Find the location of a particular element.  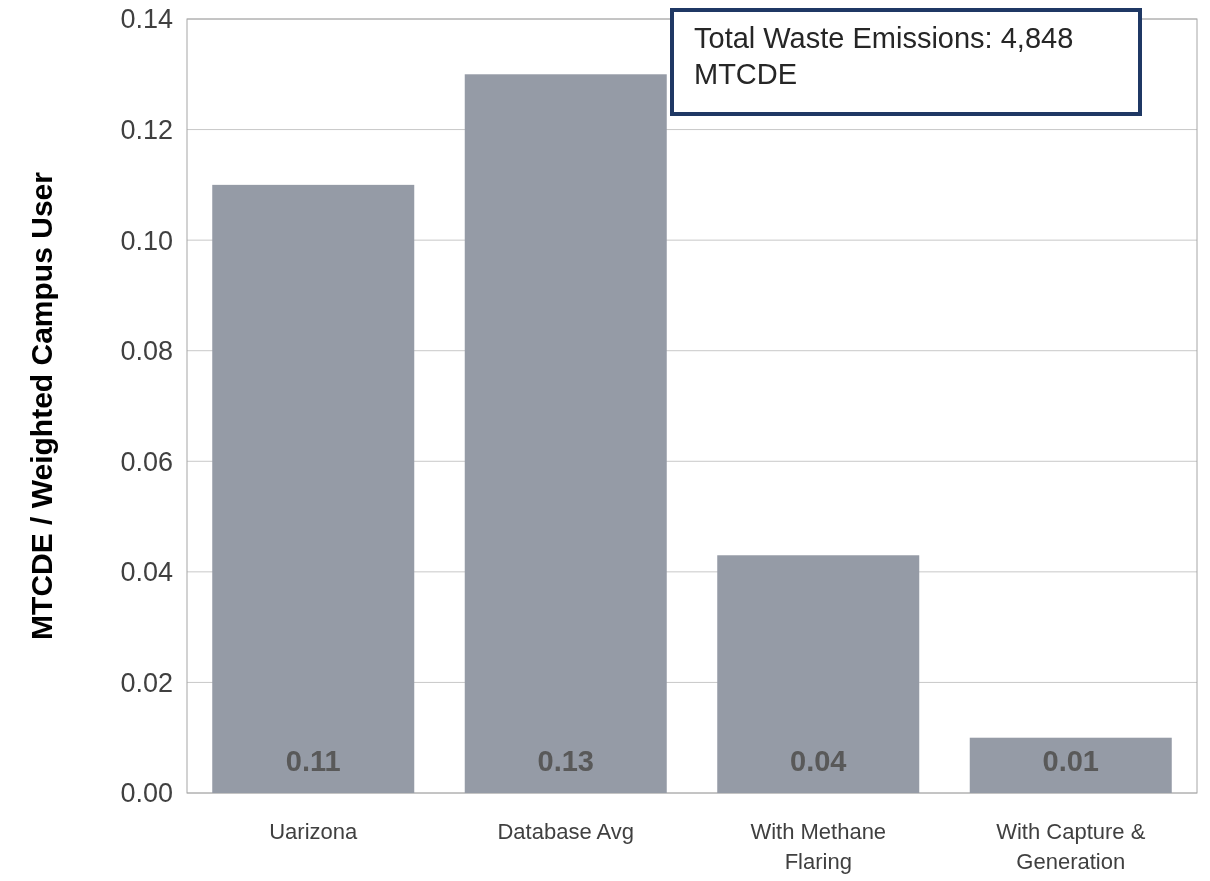

y-tick-label: 0.00 is located at coordinates (146, 793).